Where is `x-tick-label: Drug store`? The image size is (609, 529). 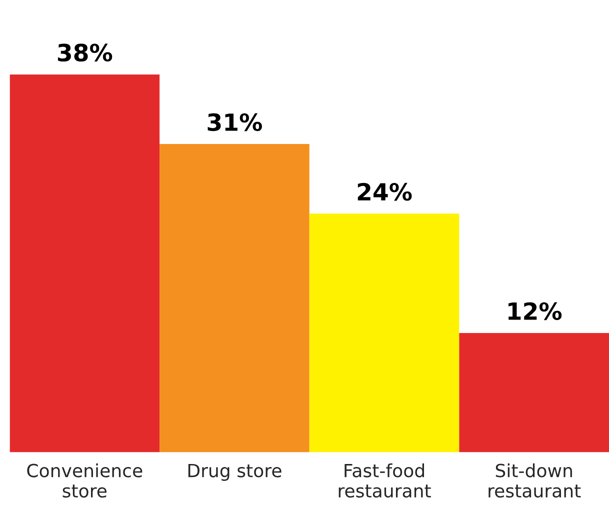
x-tick-label: Drug store is located at coordinates (235, 472).